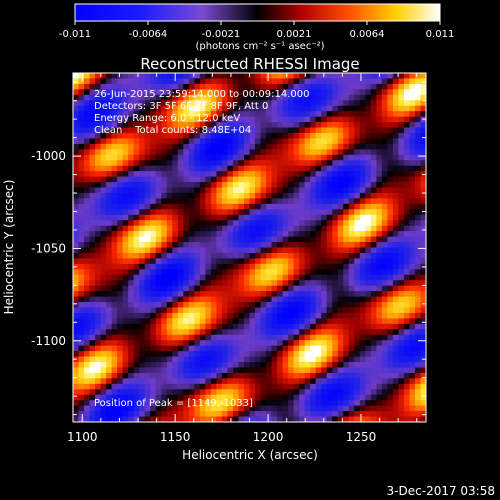 The height and width of the screenshot is (500, 500). I want to click on x-tick-label: 1150, so click(175, 437).